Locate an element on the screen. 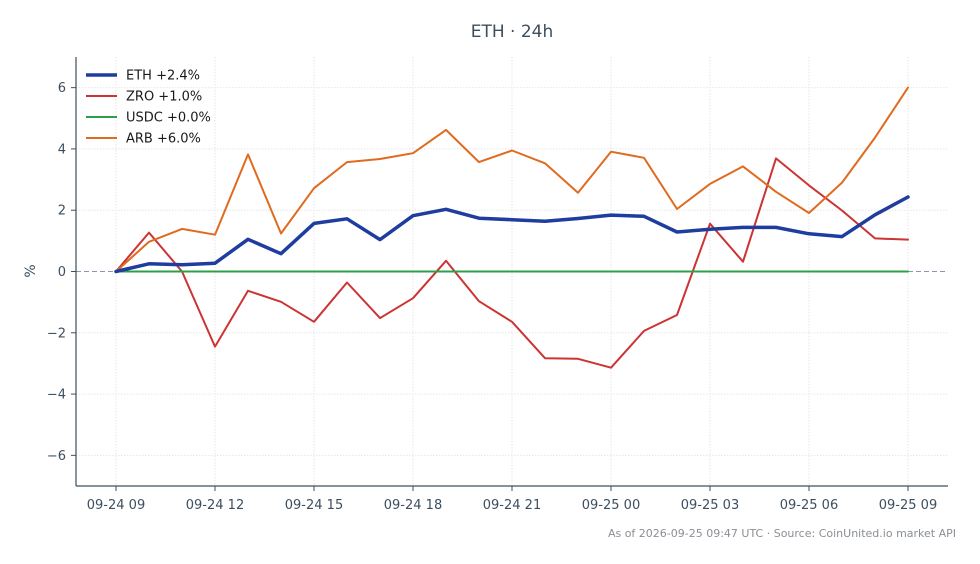 Image resolution: width=980 pixels, height=564 pixels. legend-label-zro: ZRO +1.0% is located at coordinates (164, 97).